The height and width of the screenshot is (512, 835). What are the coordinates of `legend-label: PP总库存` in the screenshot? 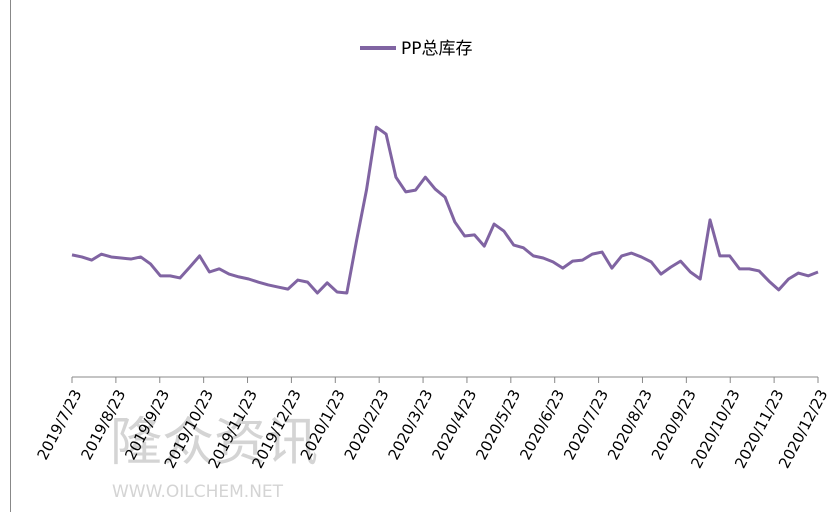 It's located at (437, 49).